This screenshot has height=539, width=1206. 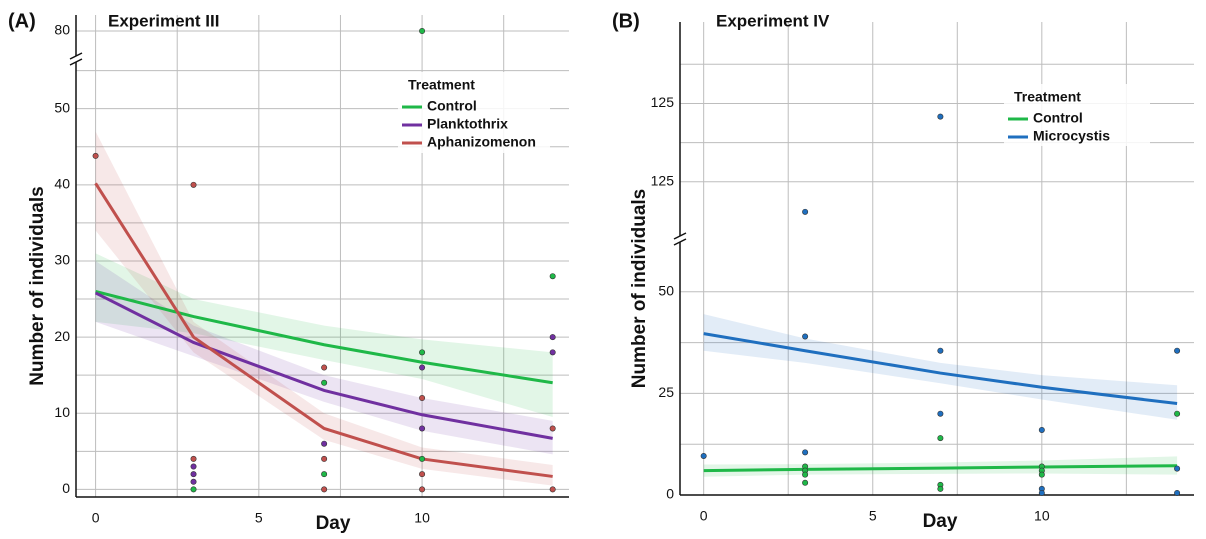 I want to click on panel-label: (B), so click(x=626, y=21).